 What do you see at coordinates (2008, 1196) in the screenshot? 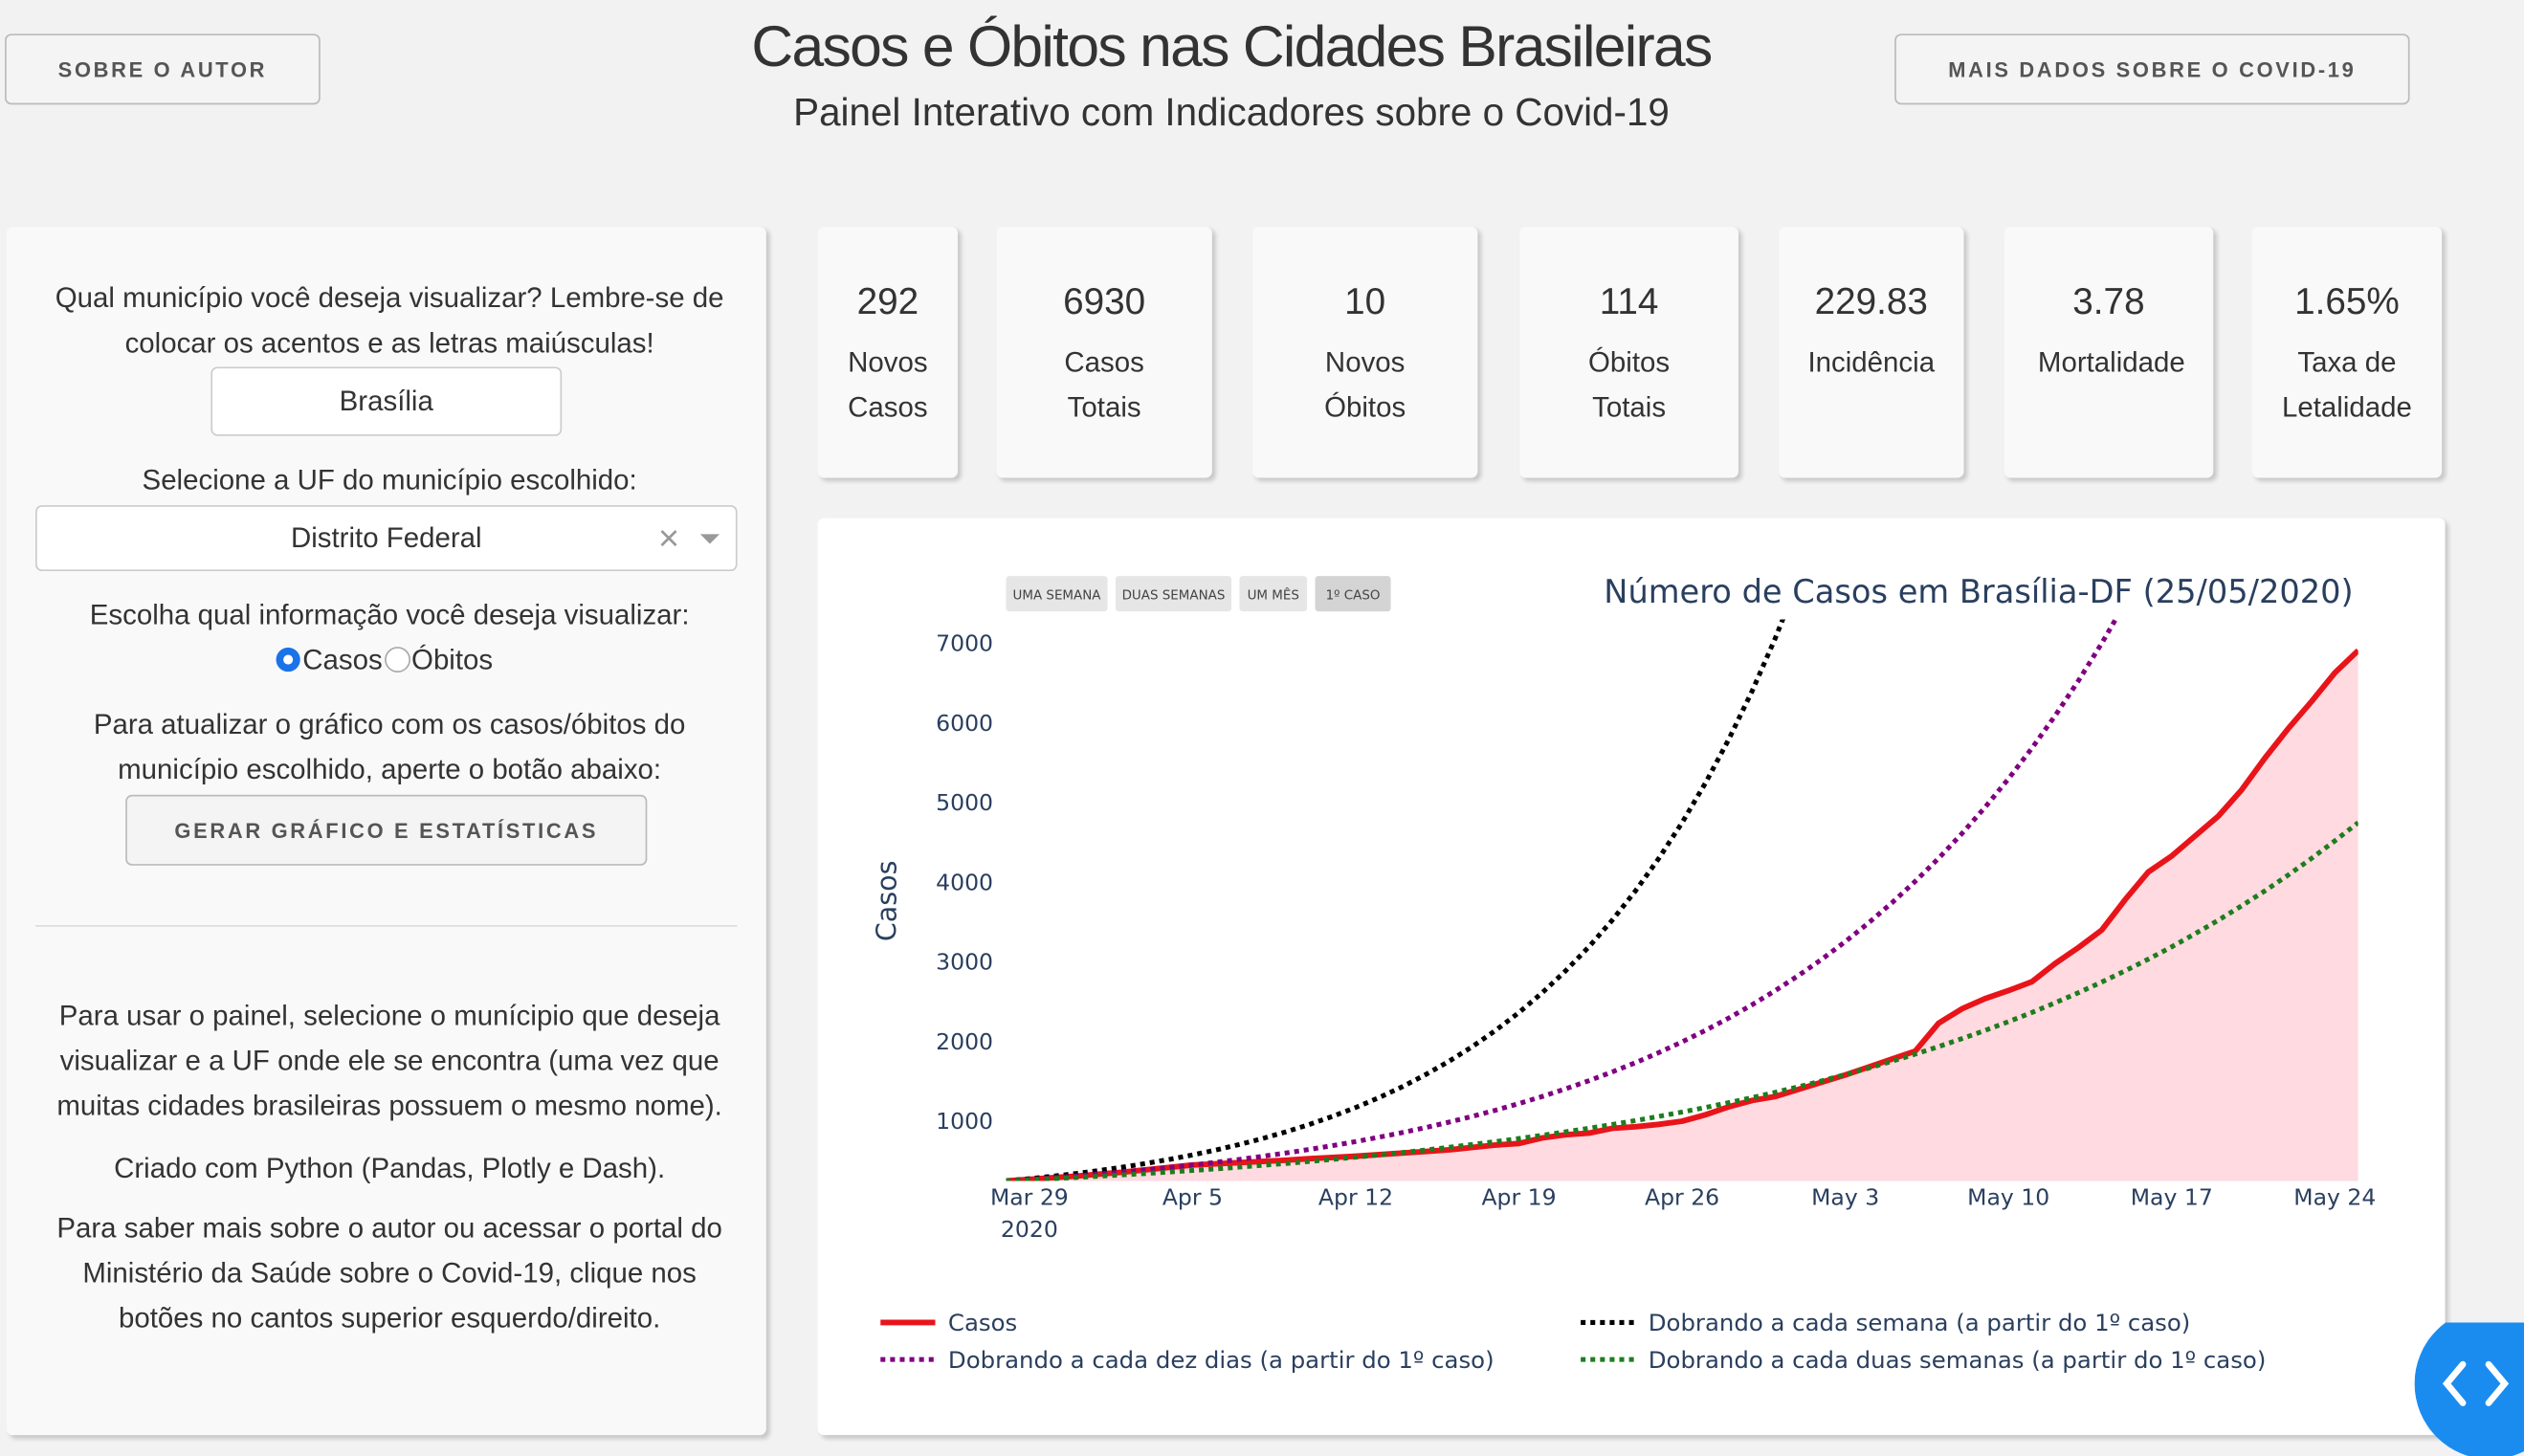
I see `x-tick-label: May 10` at bounding box center [2008, 1196].